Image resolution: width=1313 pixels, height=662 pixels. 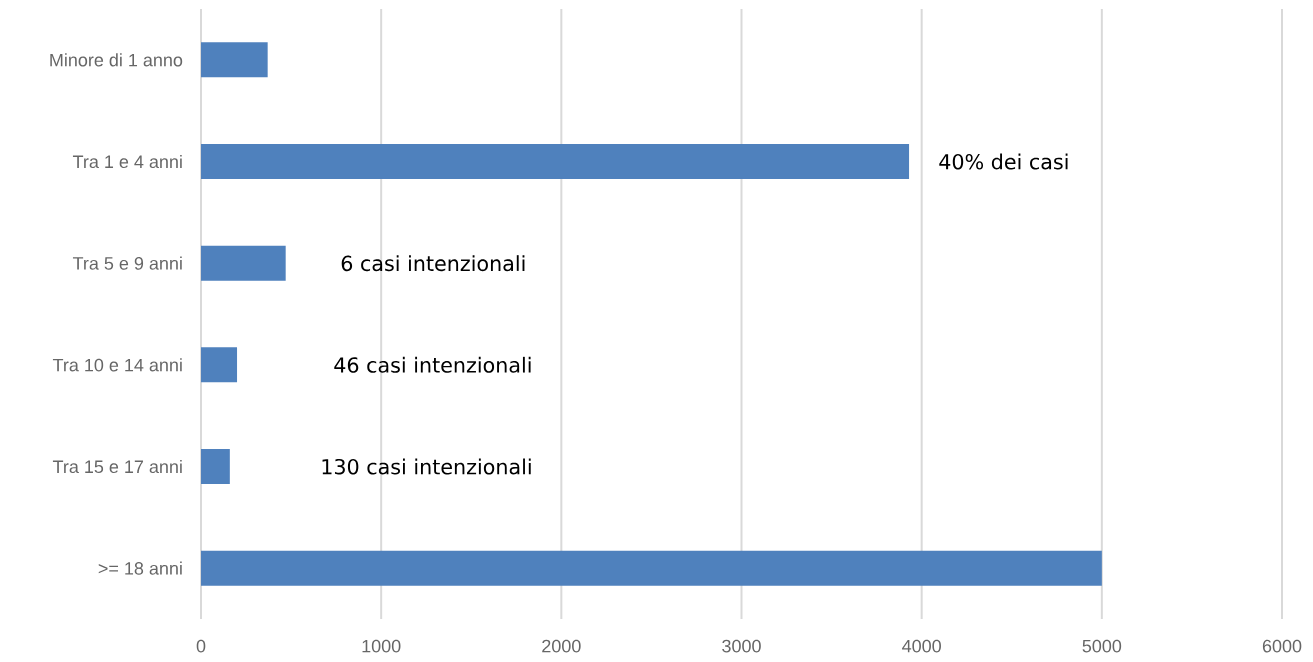 I want to click on x-tick-label: 1000, so click(x=381, y=646).